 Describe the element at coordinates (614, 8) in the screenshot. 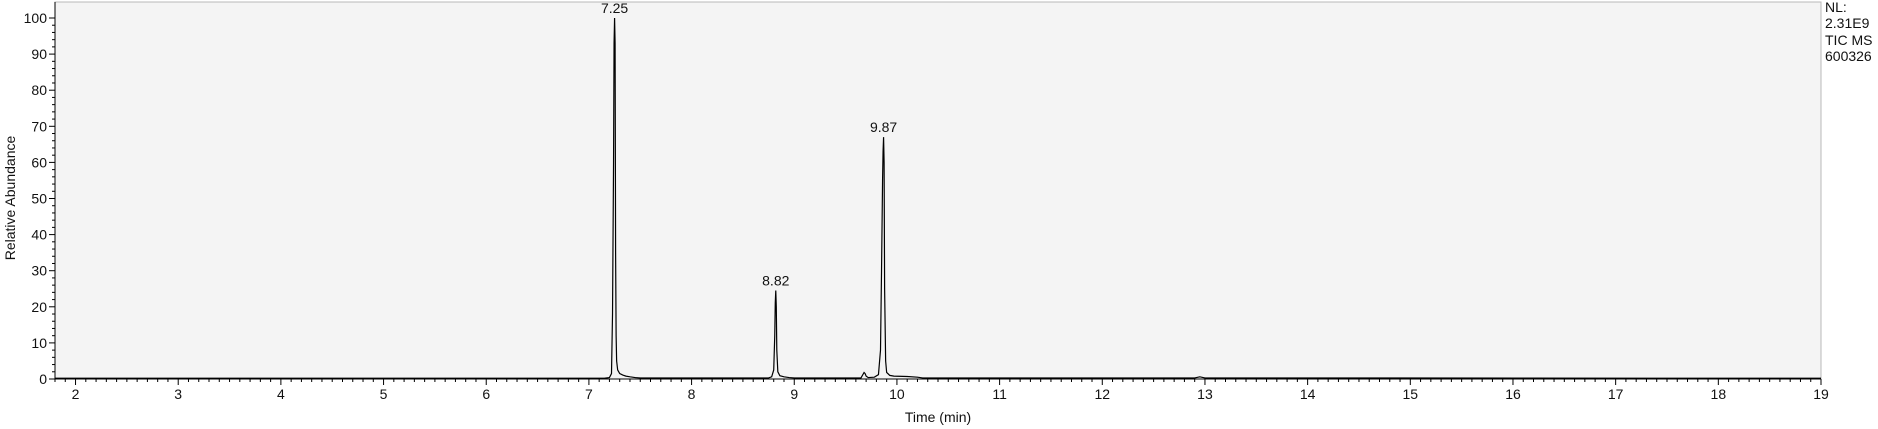

I see `peak-label: 7.25` at that location.